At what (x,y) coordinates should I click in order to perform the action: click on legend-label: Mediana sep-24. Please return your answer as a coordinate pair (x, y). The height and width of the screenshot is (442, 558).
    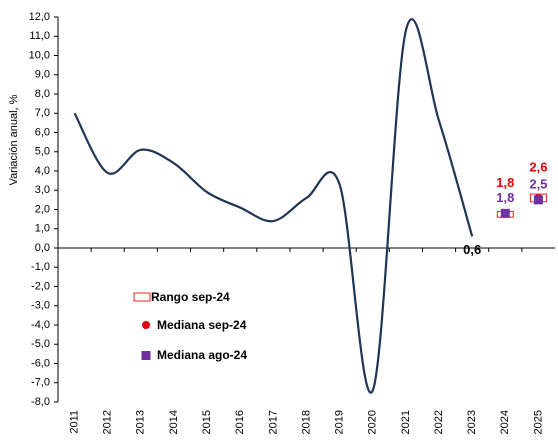
    Looking at the image, I should click on (202, 325).